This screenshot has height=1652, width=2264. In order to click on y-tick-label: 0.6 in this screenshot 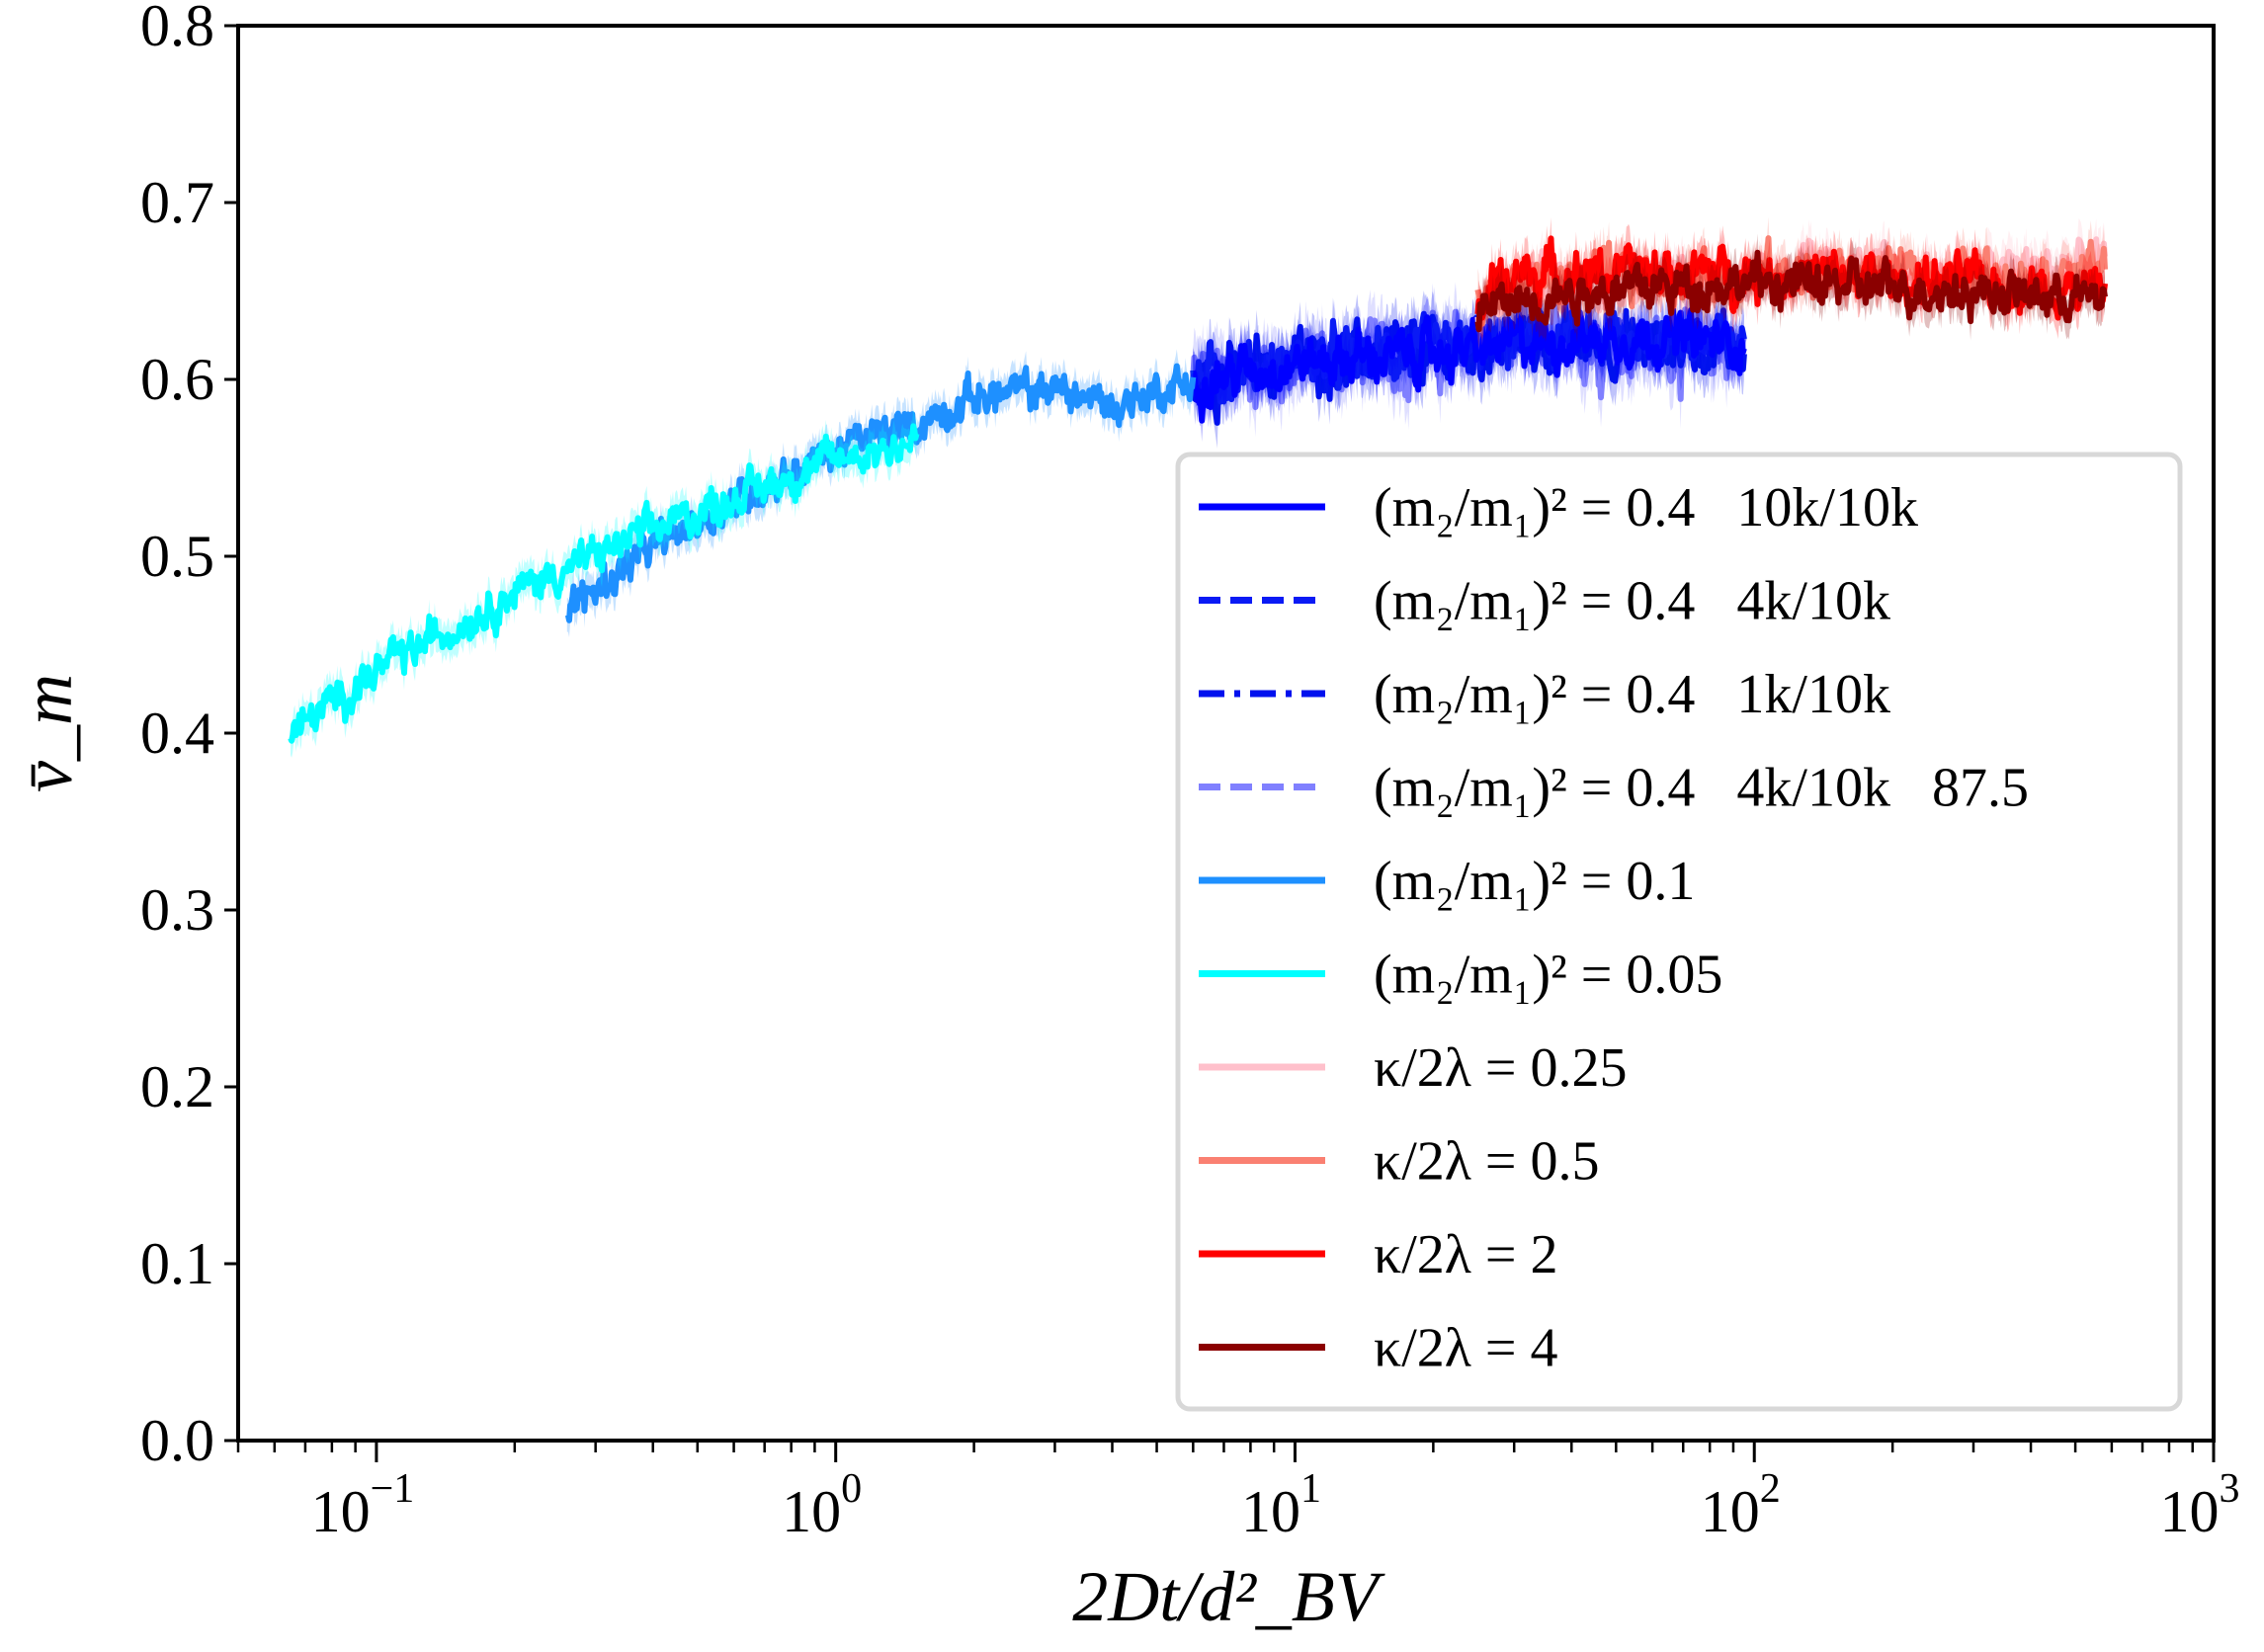, I will do `click(177, 379)`.